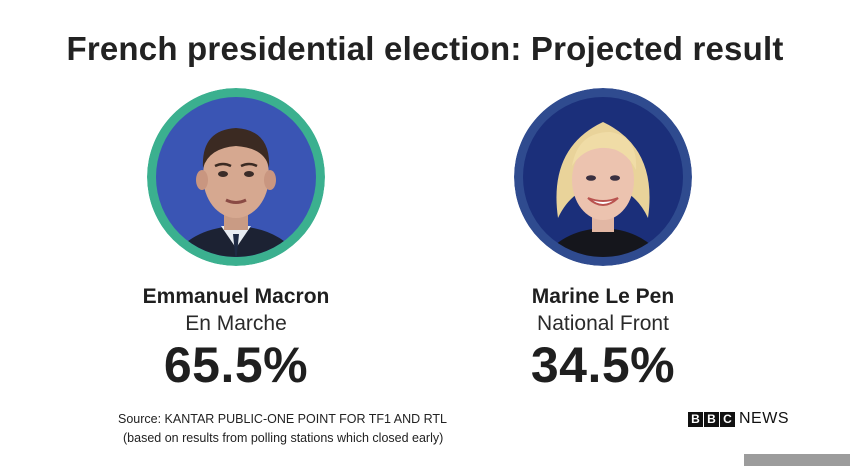 The height and width of the screenshot is (466, 850). Describe the element at coordinates (236, 296) in the screenshot. I see `candidate-name: Emmanuel Macron` at that location.